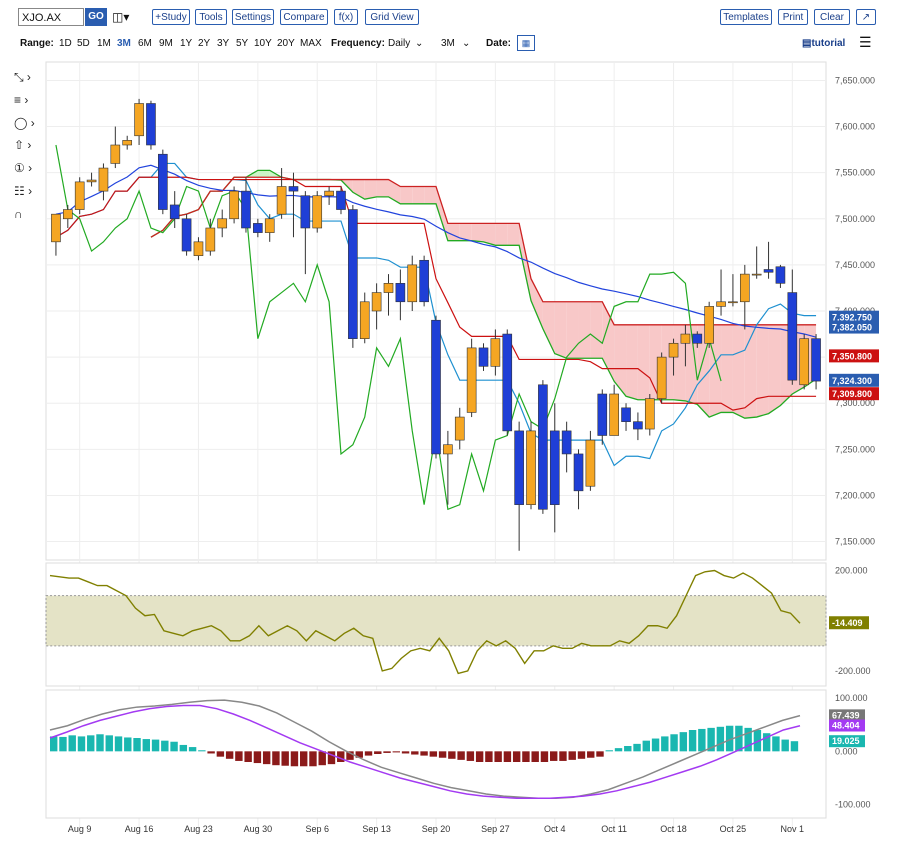  I want to click on range-5d: 5D, so click(83, 43).